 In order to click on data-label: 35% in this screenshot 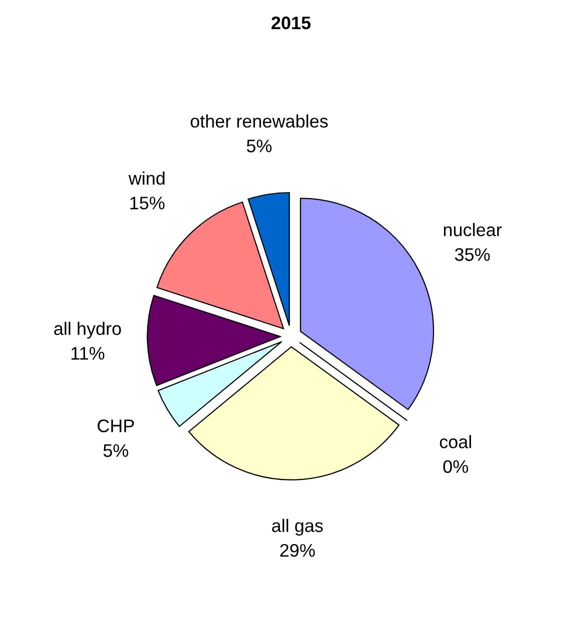, I will do `click(472, 254)`.